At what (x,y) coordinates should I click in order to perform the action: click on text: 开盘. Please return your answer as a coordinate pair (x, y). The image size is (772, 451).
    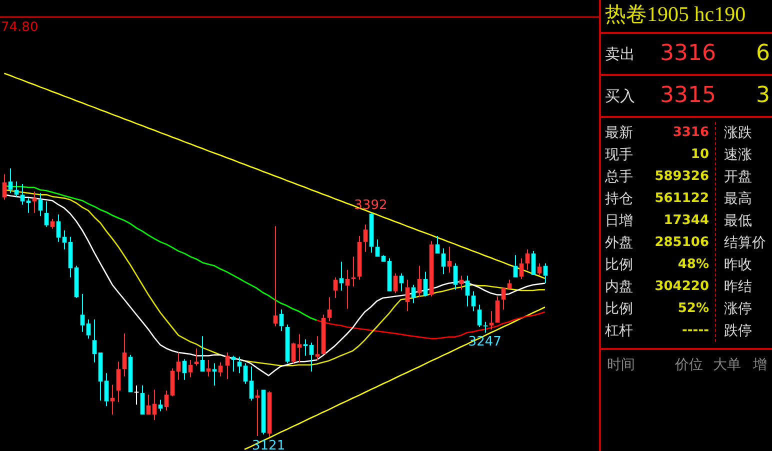
    Looking at the image, I should click on (738, 177).